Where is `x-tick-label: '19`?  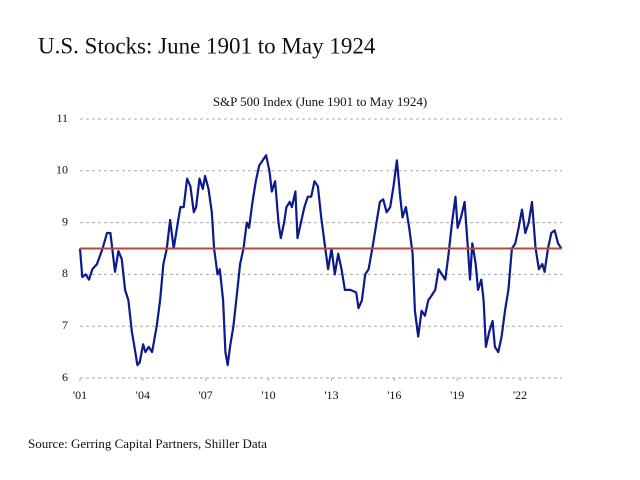
x-tick-label: '19 is located at coordinates (457, 395).